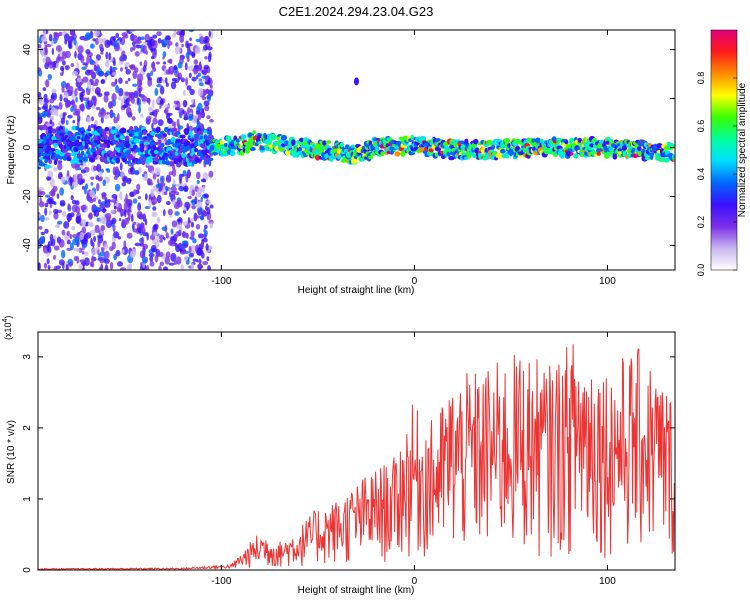  I want to click on snr-y-multiplier: (x104), so click(7, 328).